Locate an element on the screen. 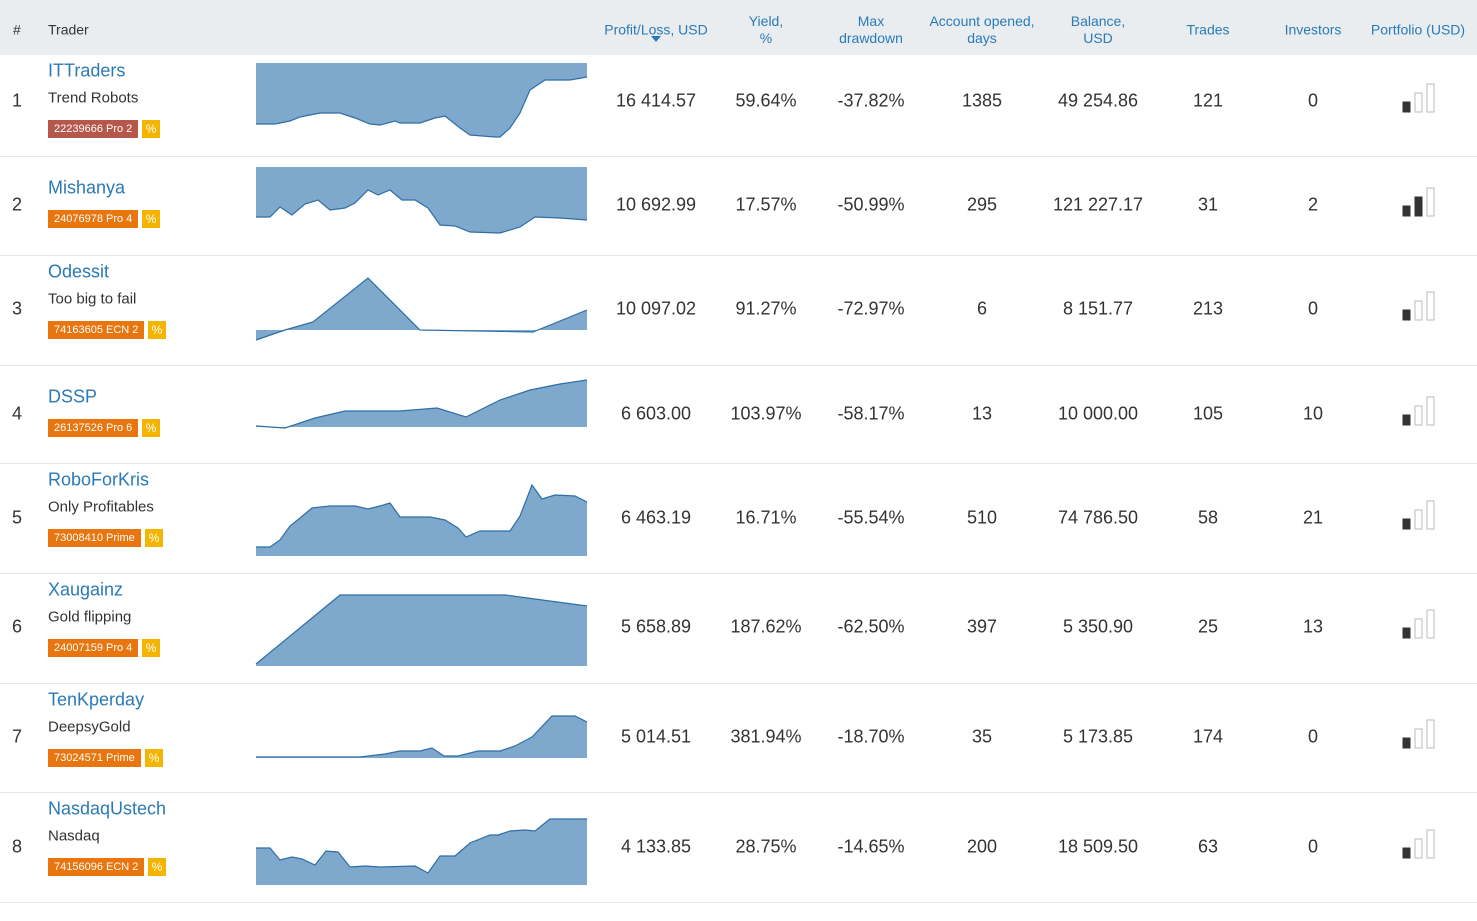  rank: 6 is located at coordinates (17, 626).